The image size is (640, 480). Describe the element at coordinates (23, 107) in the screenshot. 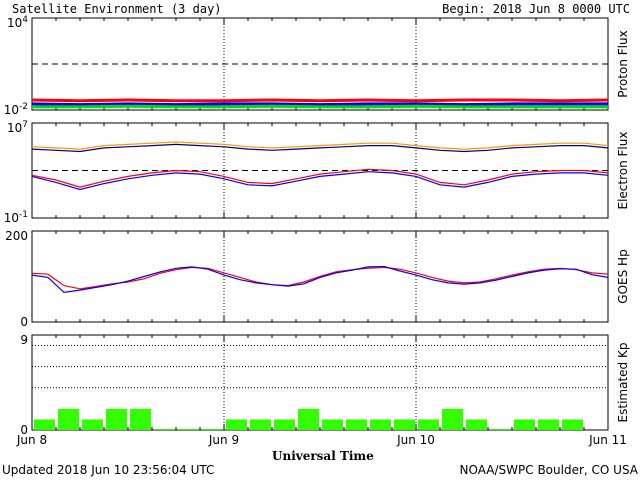

I see `y-tick-label-bottom-exponent: -2` at that location.